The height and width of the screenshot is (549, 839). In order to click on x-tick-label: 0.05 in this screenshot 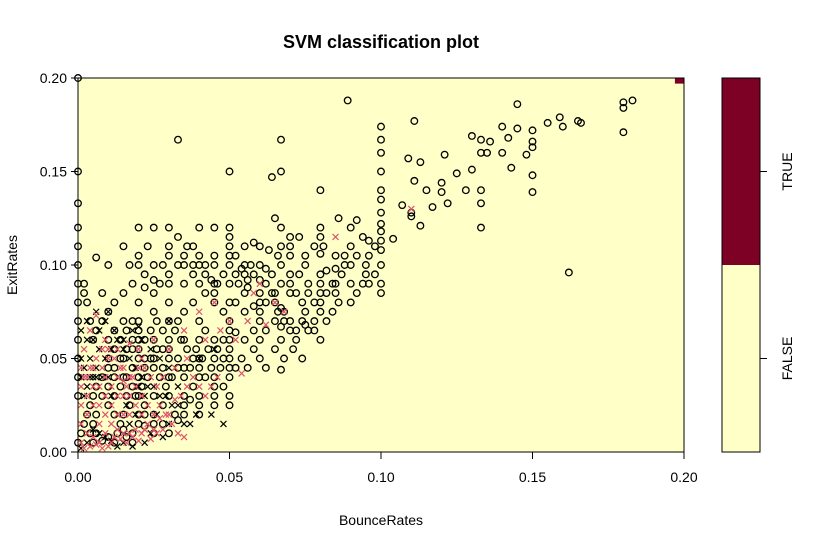, I will do `click(229, 477)`.